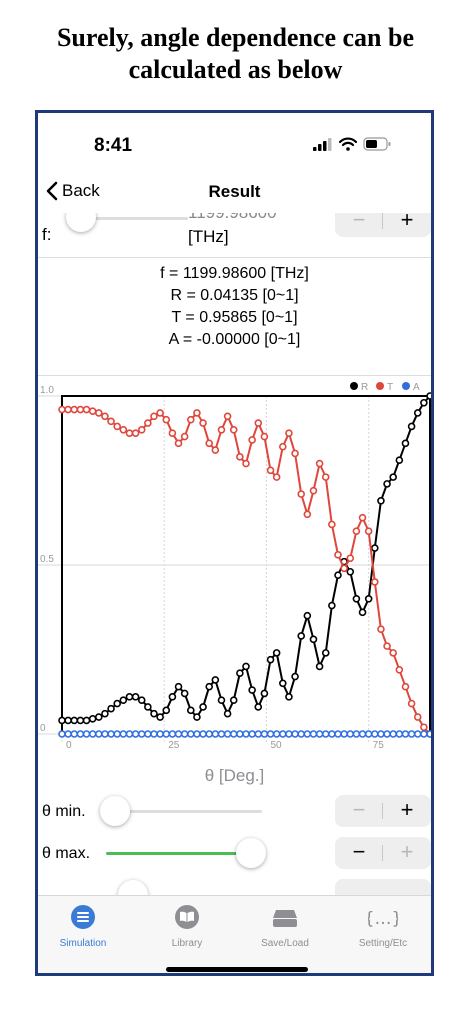  What do you see at coordinates (276, 745) in the screenshot?
I see `x-tick-label: 50` at bounding box center [276, 745].